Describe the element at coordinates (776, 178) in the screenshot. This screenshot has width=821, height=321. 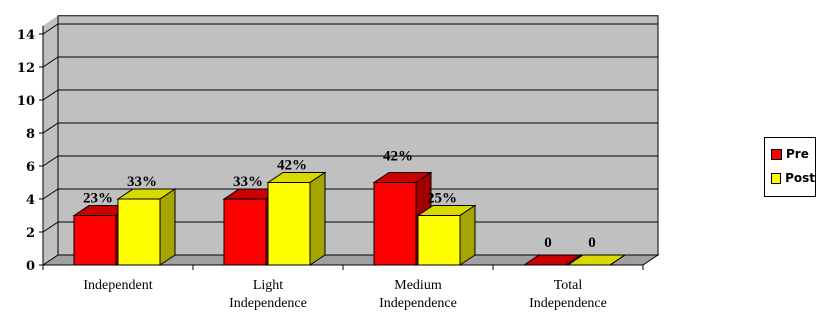
I see `legend-swatch-post` at that location.